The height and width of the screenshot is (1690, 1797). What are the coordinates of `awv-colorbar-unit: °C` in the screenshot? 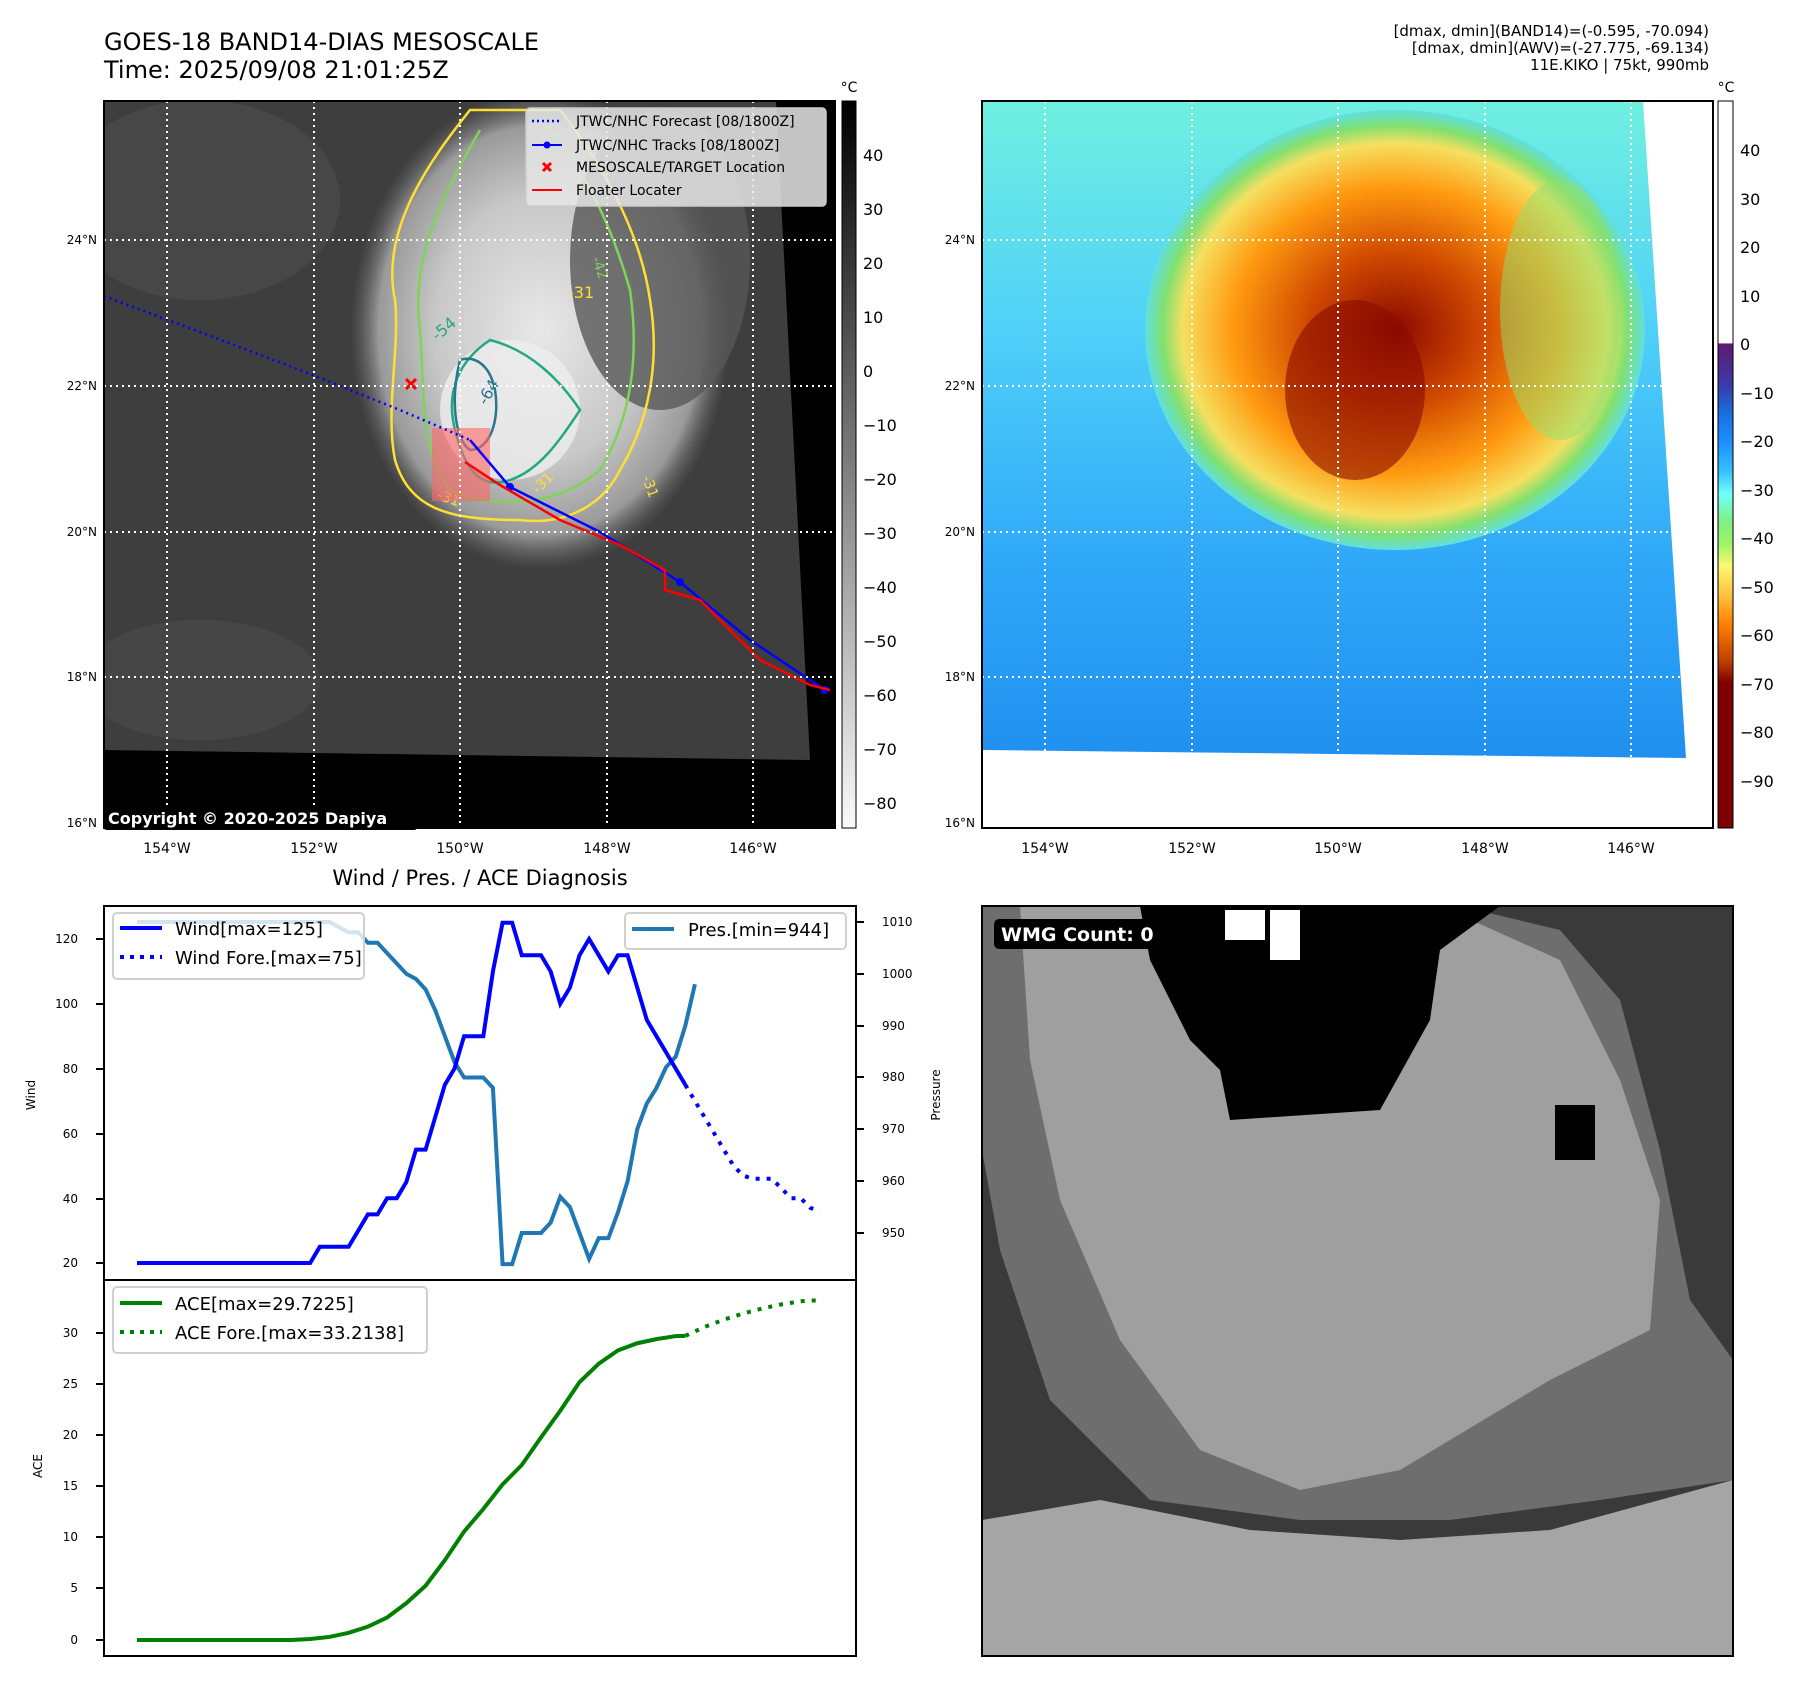 It's located at (1726, 88).